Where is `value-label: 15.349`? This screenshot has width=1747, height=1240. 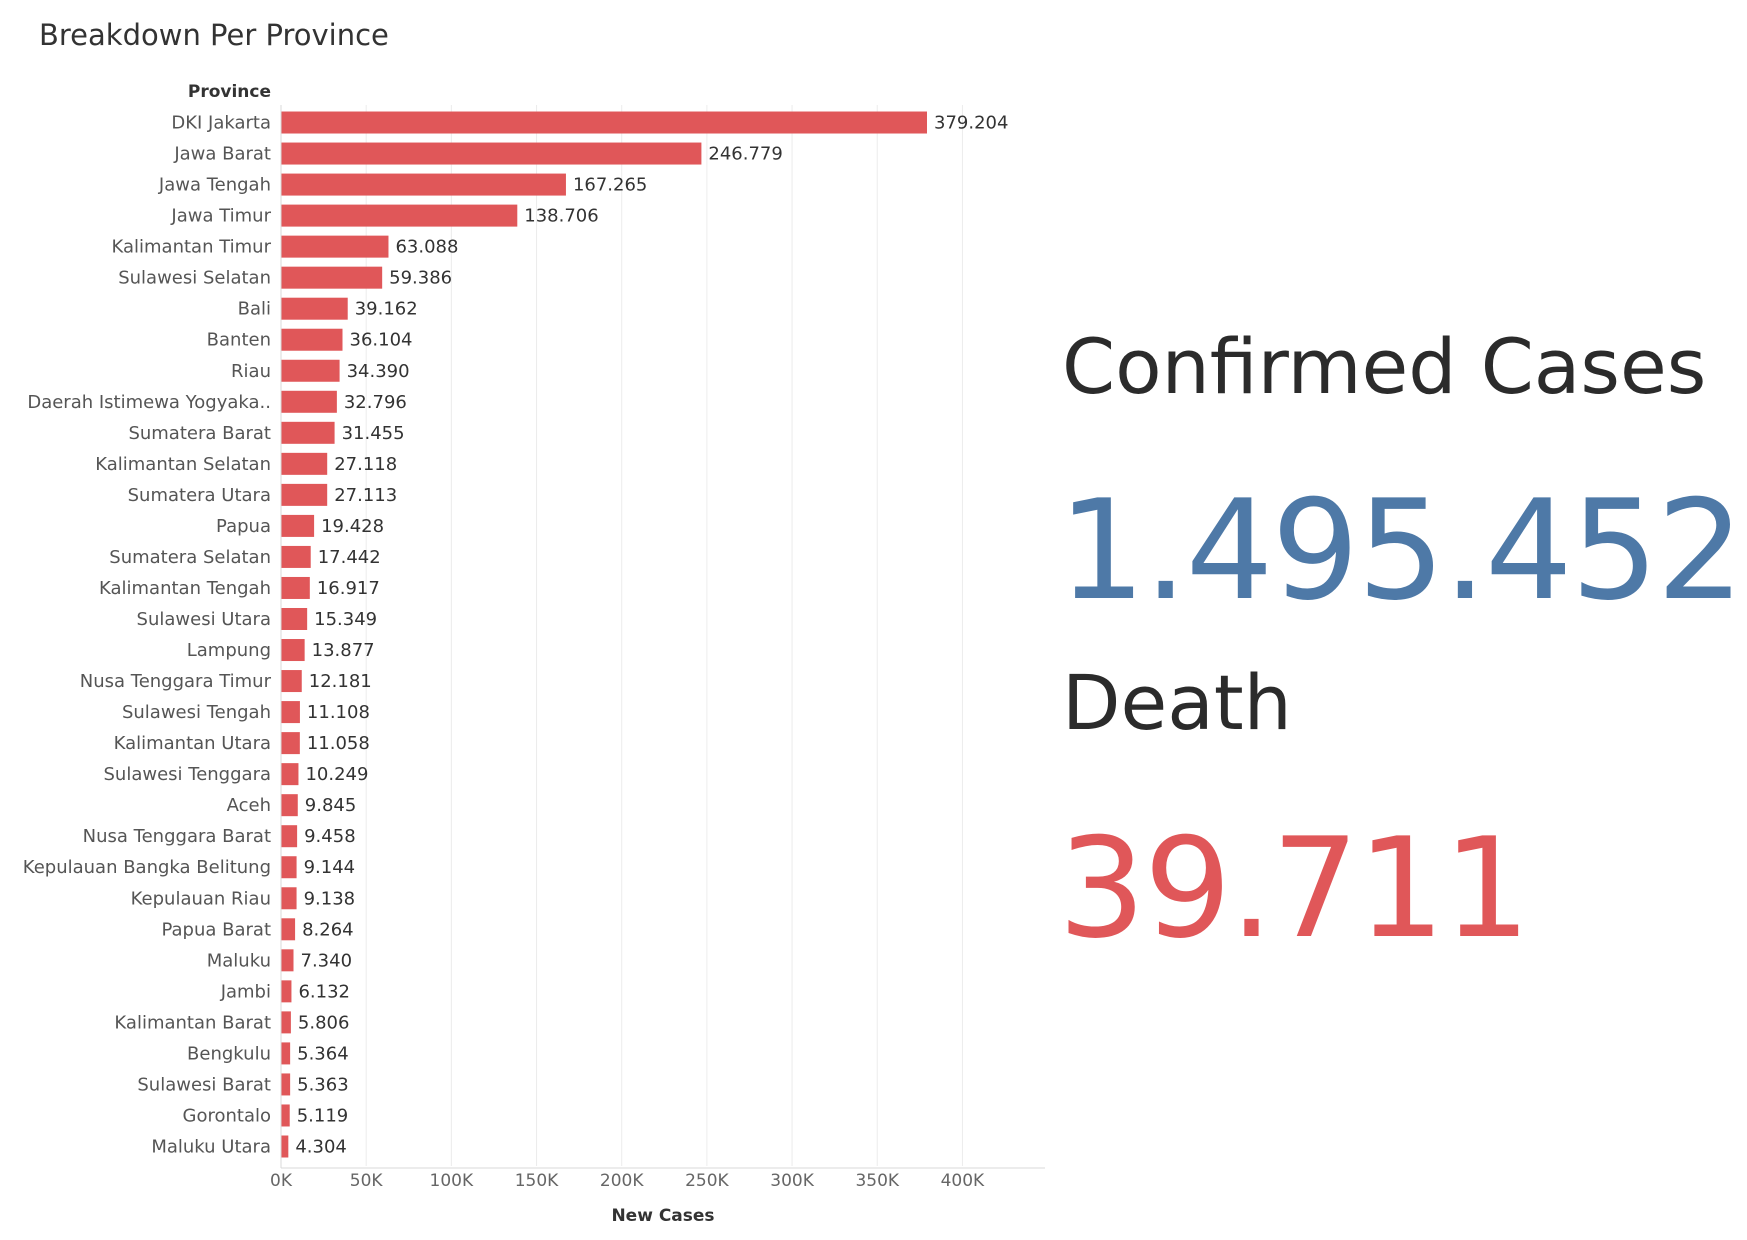
value-label: 15.349 is located at coordinates (345, 619).